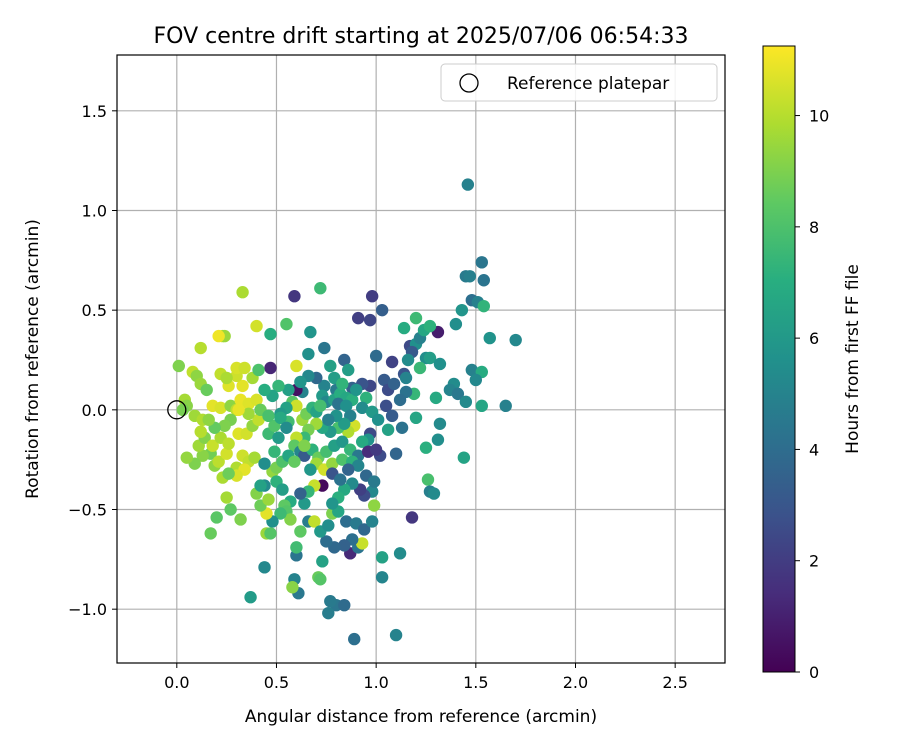 The height and width of the screenshot is (750, 900). What do you see at coordinates (814, 338) in the screenshot?
I see `colorbar-tick-label: 6` at bounding box center [814, 338].